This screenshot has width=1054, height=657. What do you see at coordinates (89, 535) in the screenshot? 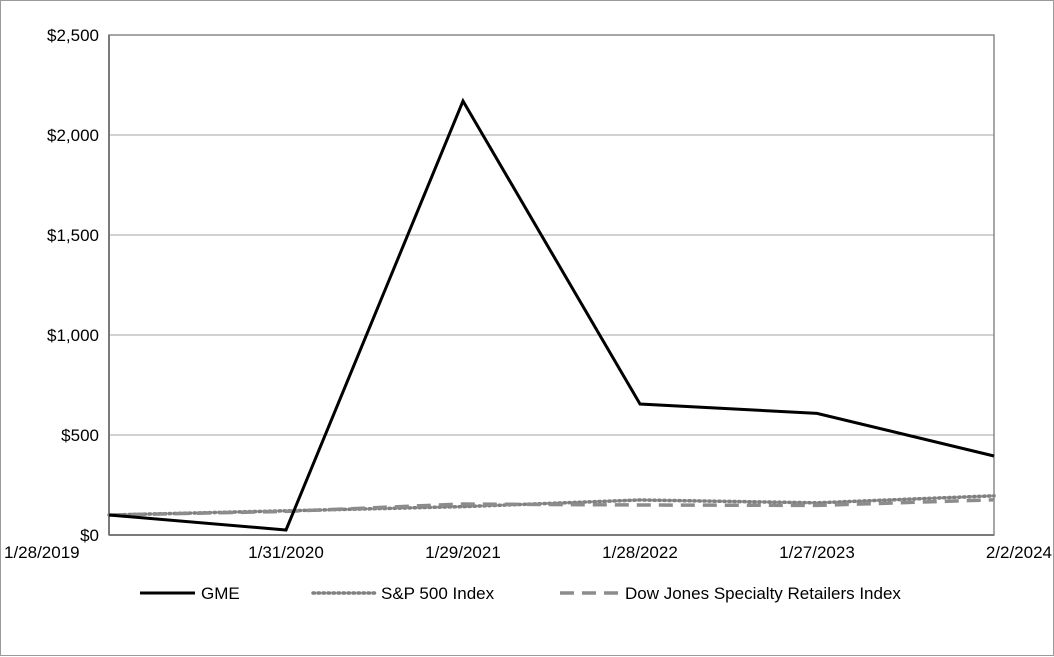
I see `y-tick-label: $0` at bounding box center [89, 535].